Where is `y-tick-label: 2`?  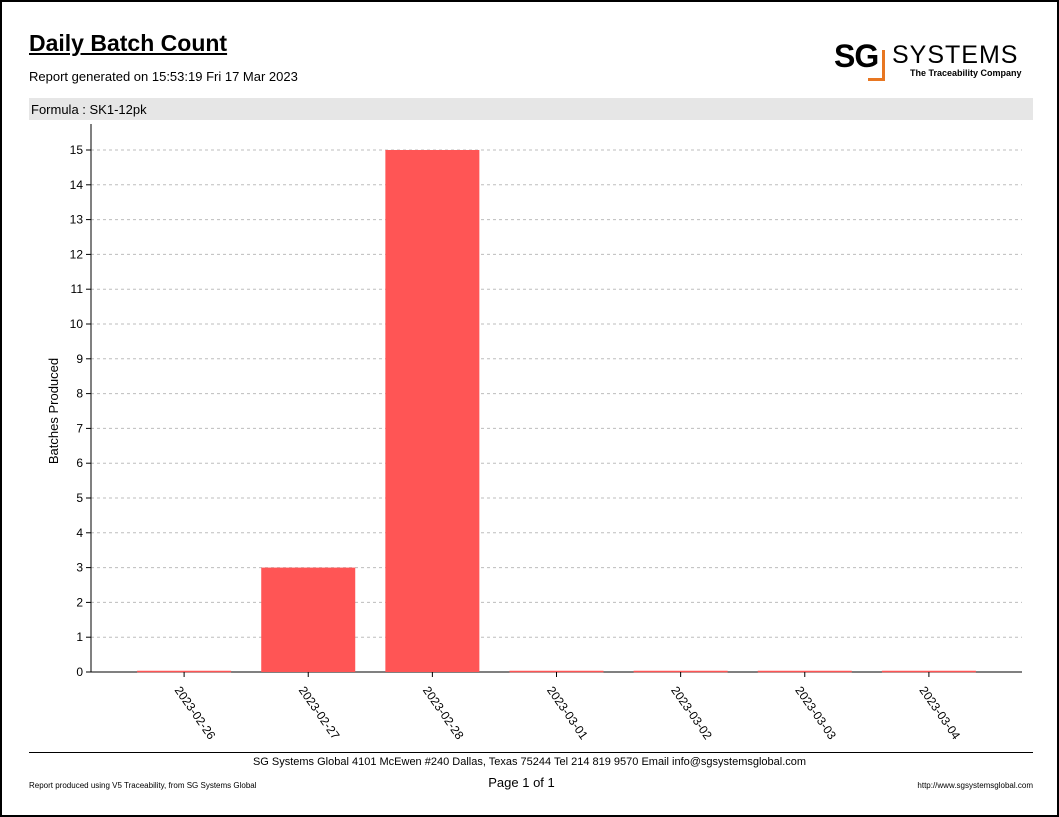 y-tick-label: 2 is located at coordinates (79, 602).